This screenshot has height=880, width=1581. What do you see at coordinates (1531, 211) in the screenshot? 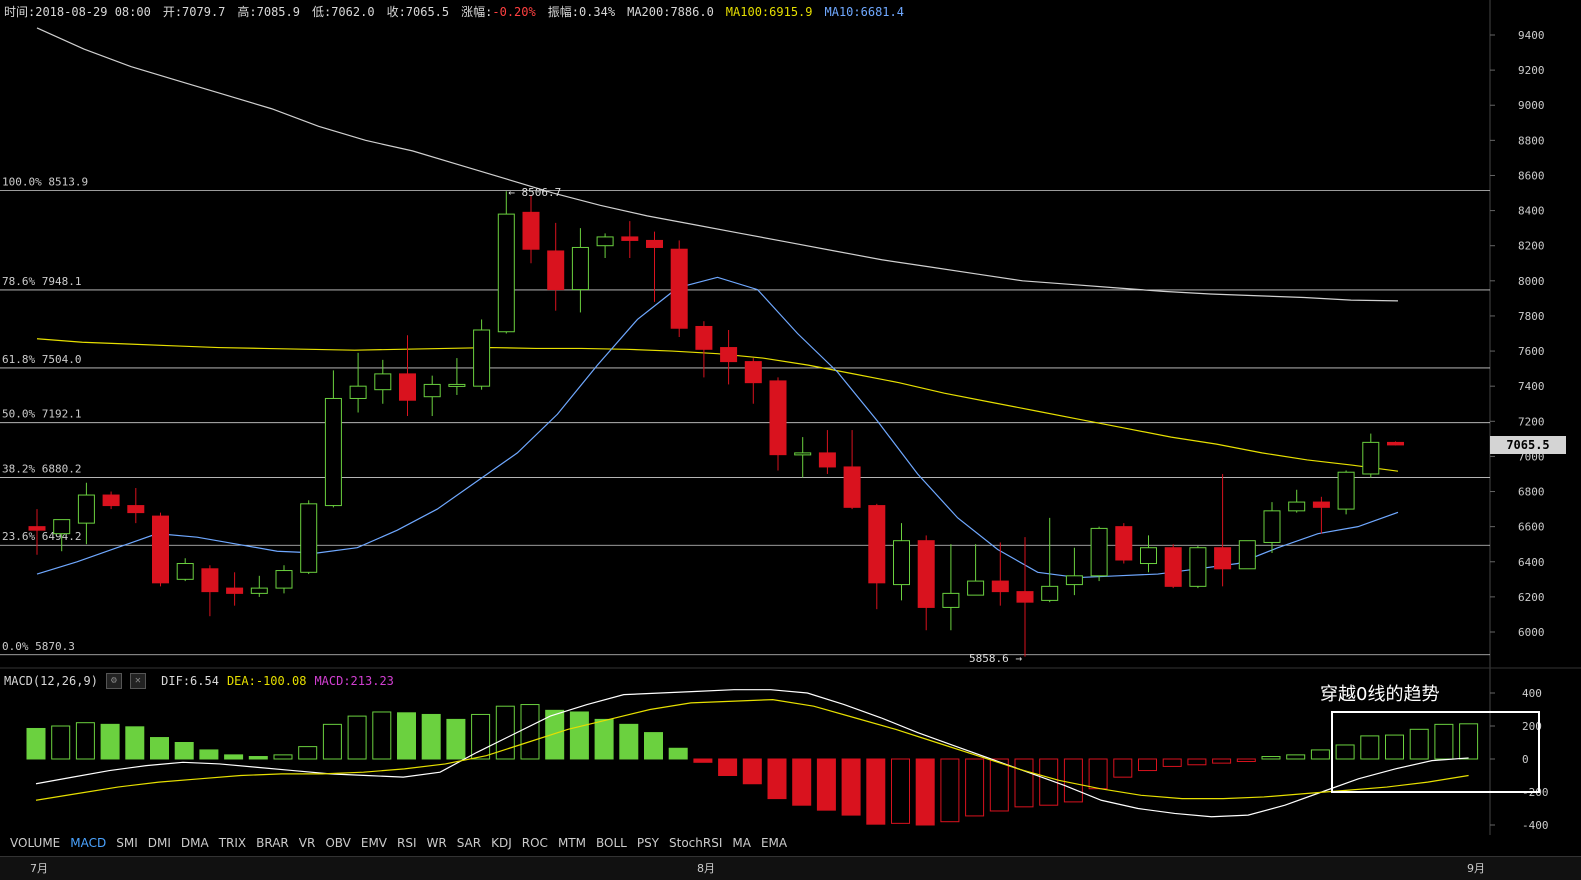
I see `y-tick-label: 8400` at bounding box center [1531, 211].